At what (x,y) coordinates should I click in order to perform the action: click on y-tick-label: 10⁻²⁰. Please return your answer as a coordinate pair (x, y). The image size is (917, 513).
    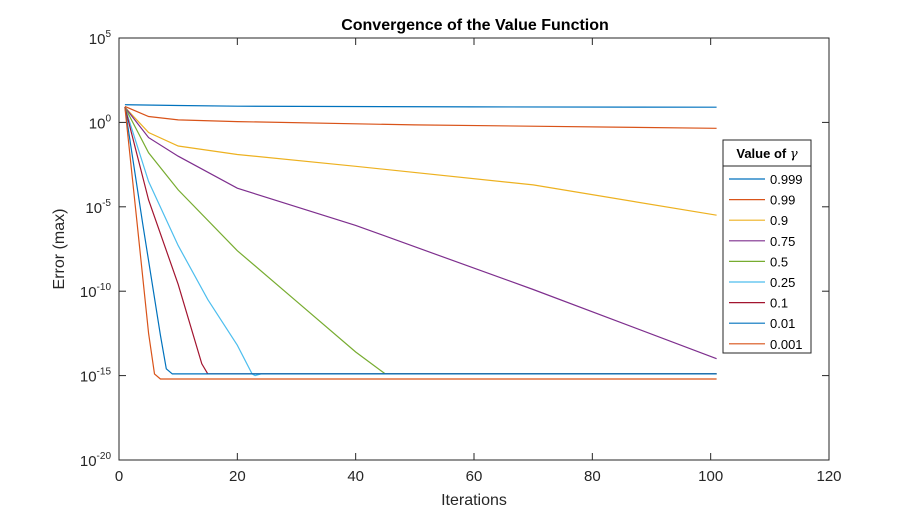
    Looking at the image, I should click on (96, 460).